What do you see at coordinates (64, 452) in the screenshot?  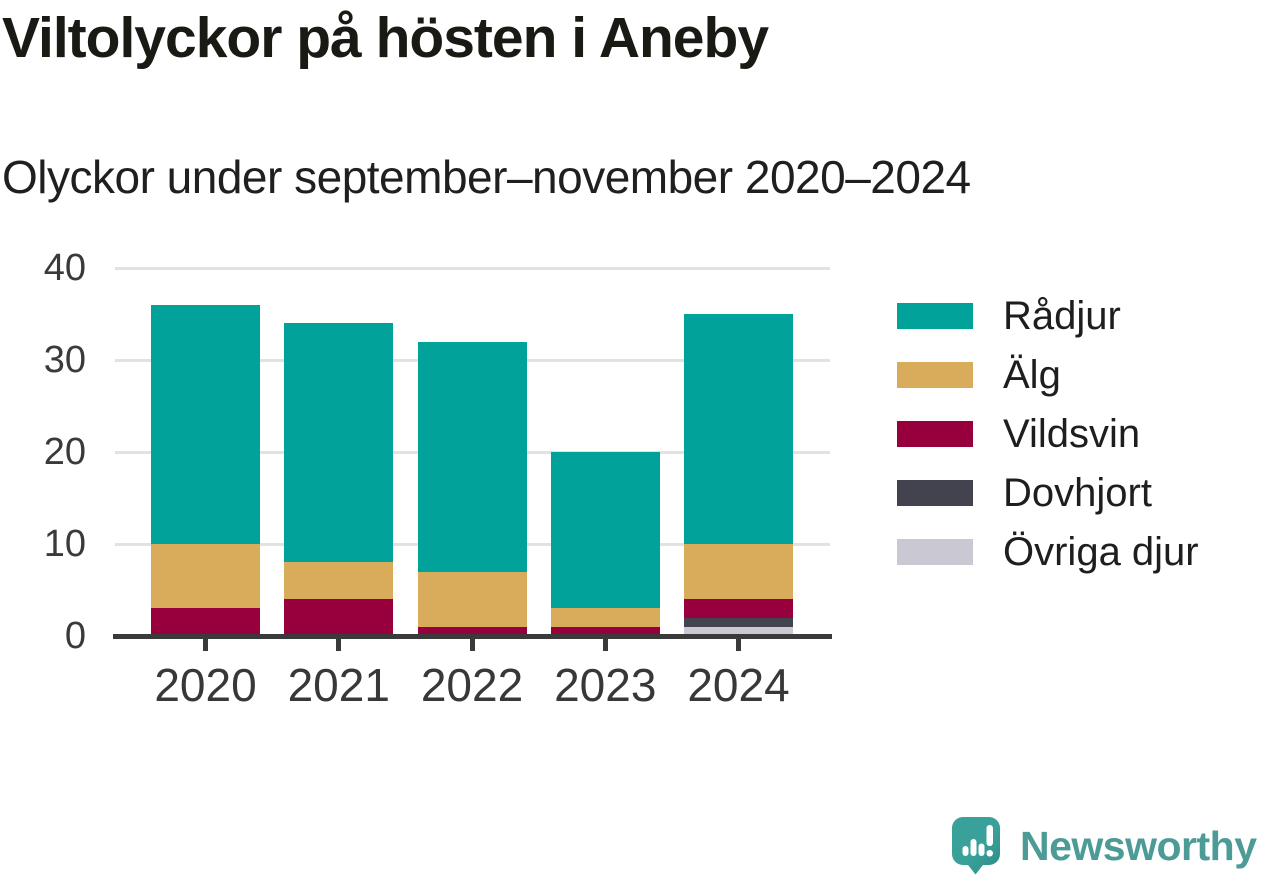 I see `y-axis-tick-label: 20` at bounding box center [64, 452].